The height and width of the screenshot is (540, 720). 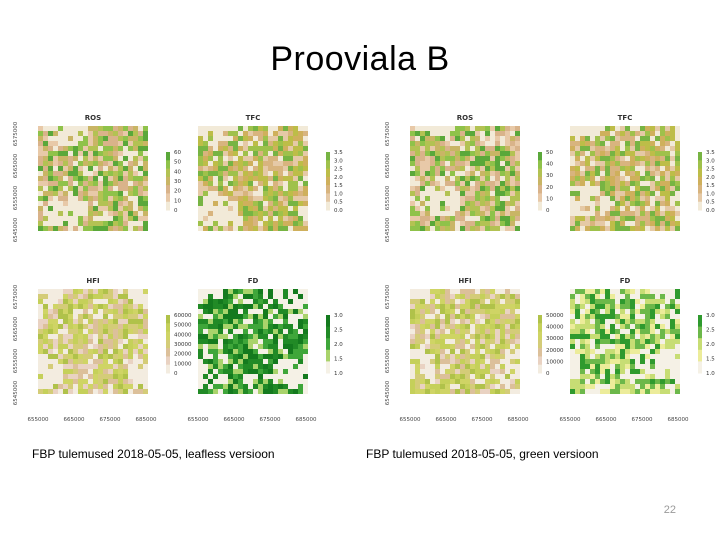 I want to click on slide-title: Prooviala B, so click(x=360, y=59).